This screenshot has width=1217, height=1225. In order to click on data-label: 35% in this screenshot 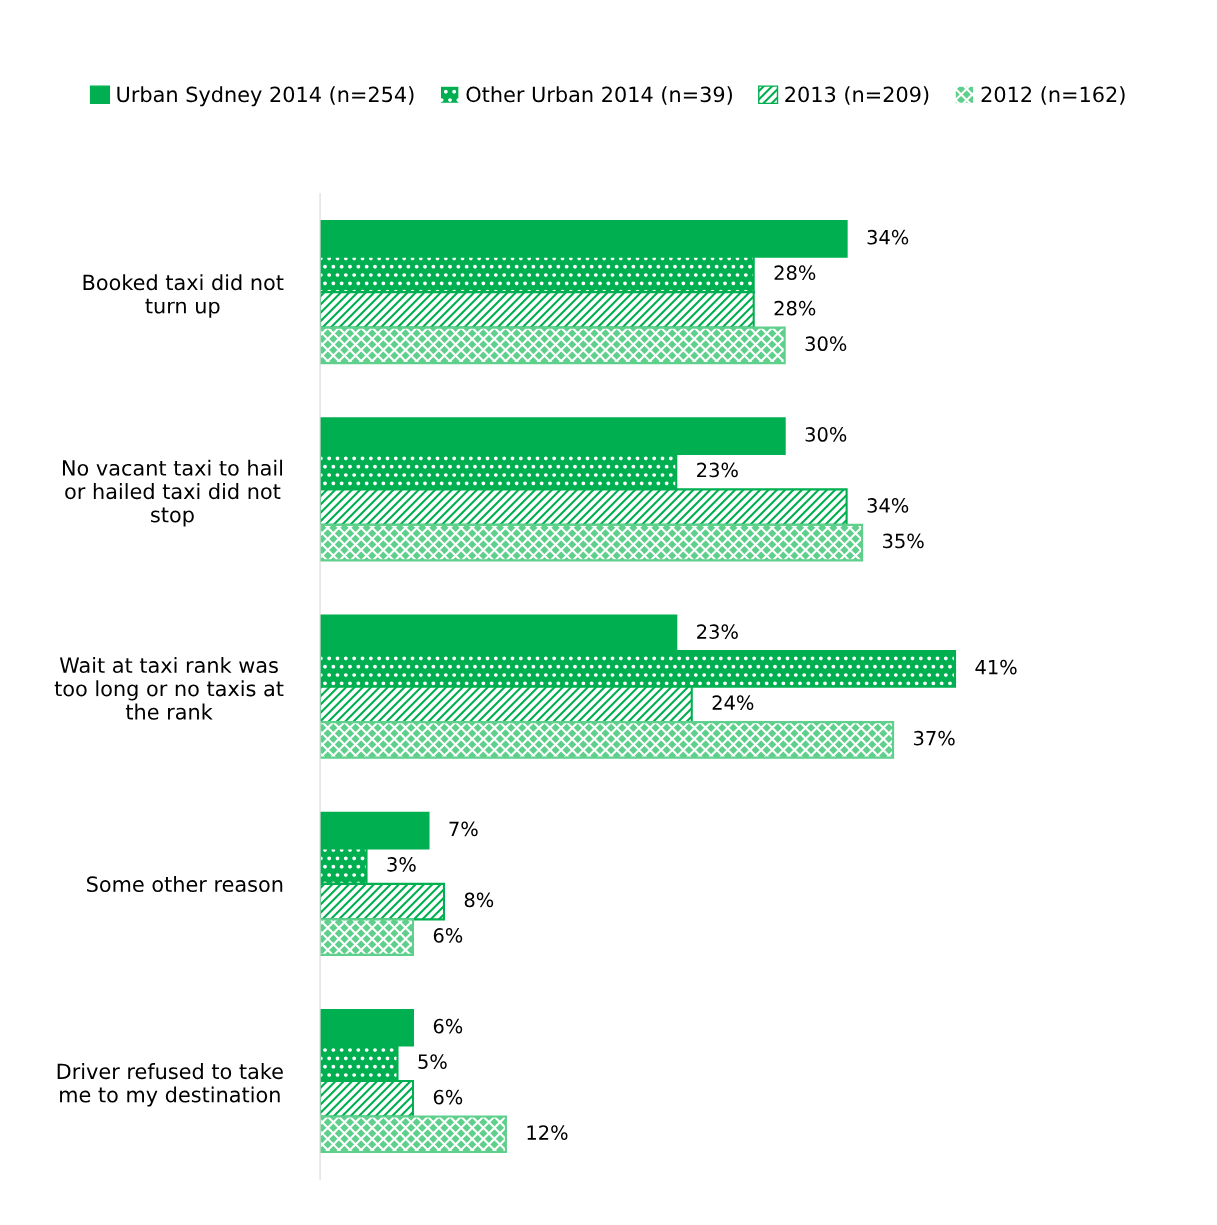, I will do `click(903, 541)`.